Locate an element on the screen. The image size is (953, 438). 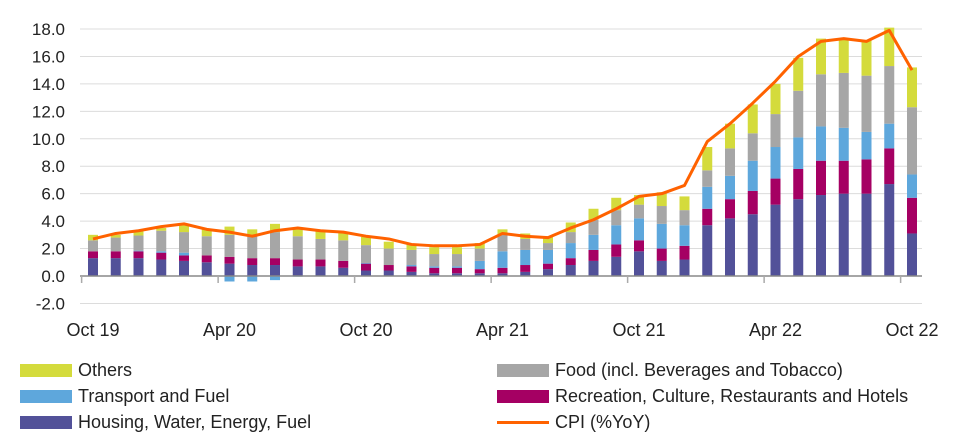
x-tick-label: Apr 20 is located at coordinates (229, 330).